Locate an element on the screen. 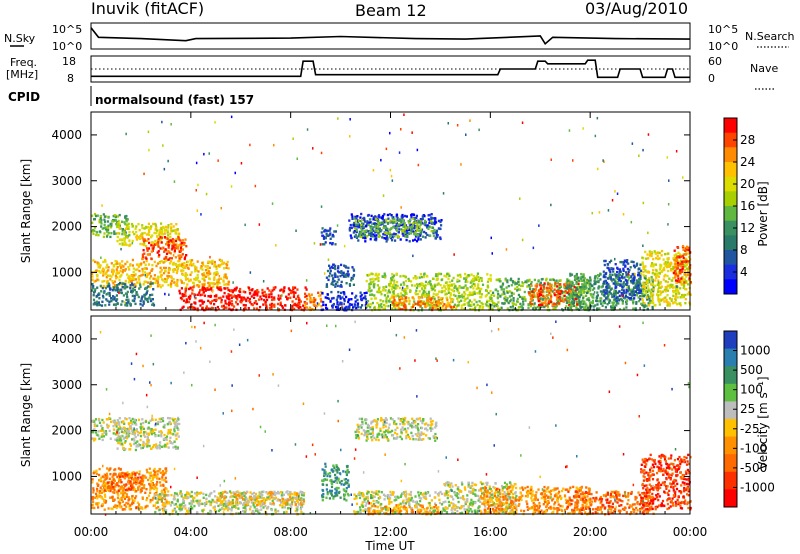  freq-series is located at coordinates (390, 69).